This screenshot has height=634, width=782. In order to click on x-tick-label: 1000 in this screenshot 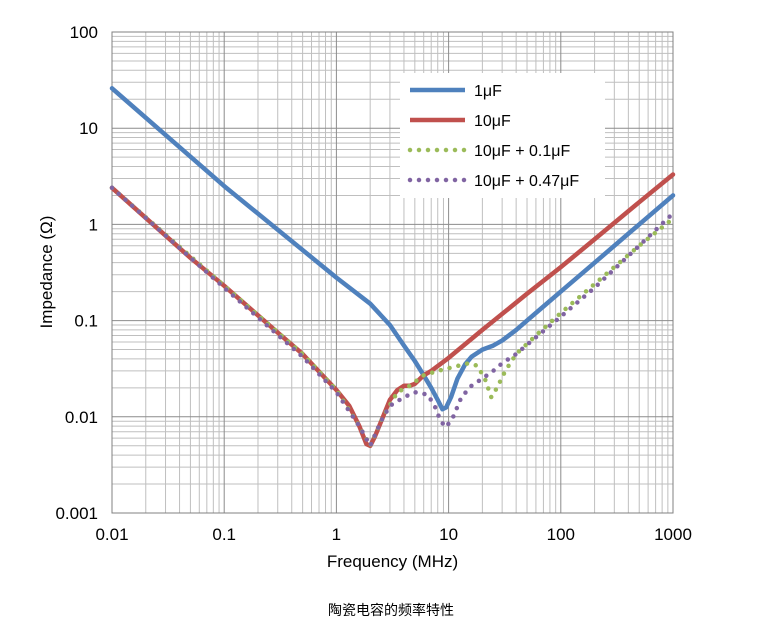, I will do `click(673, 534)`.